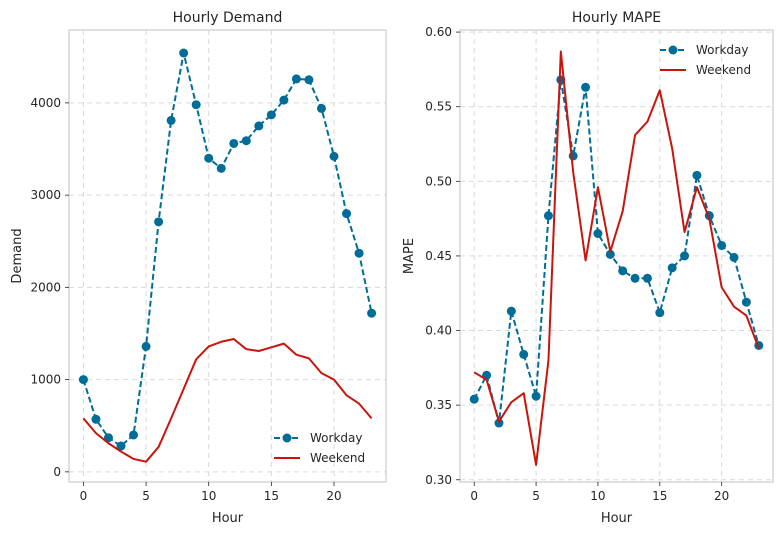  Describe the element at coordinates (409, 256) in the screenshot. I see `y-axis-label: MAPE` at that location.